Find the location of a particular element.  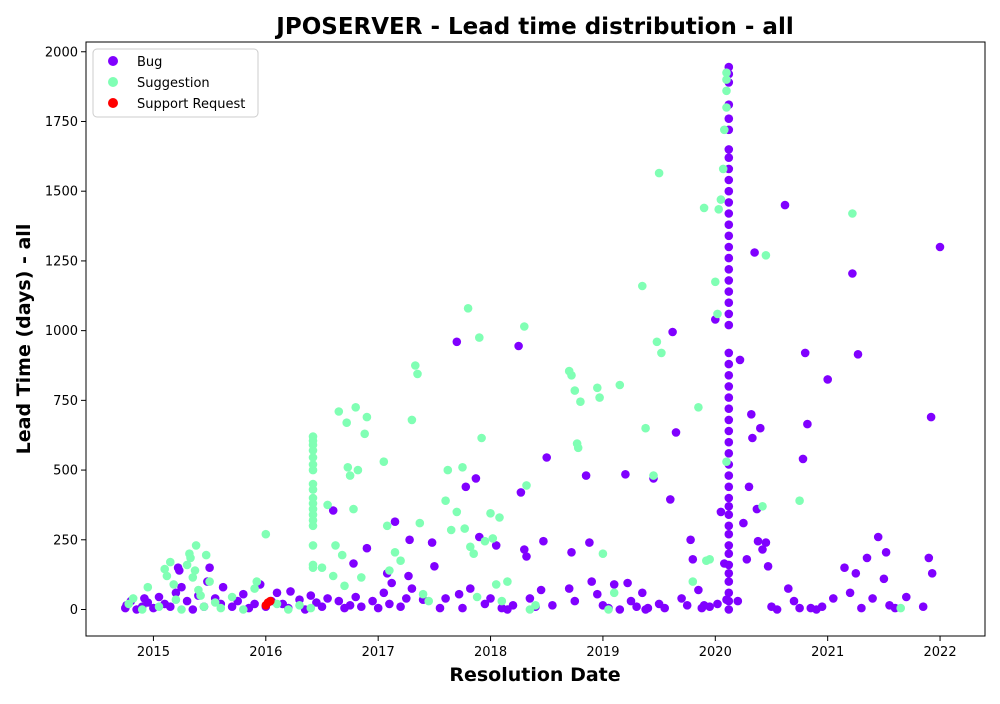

legend-marker is located at coordinates (113, 82).